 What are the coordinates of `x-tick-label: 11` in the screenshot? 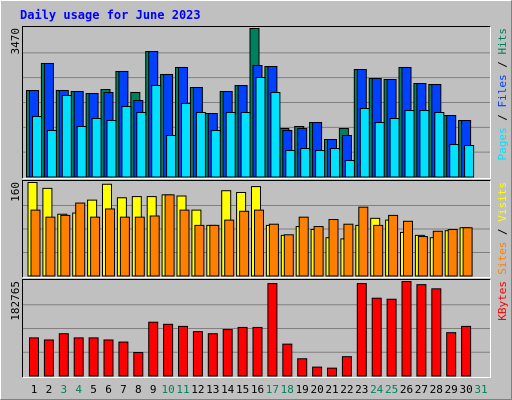 It's located at (182, 389).